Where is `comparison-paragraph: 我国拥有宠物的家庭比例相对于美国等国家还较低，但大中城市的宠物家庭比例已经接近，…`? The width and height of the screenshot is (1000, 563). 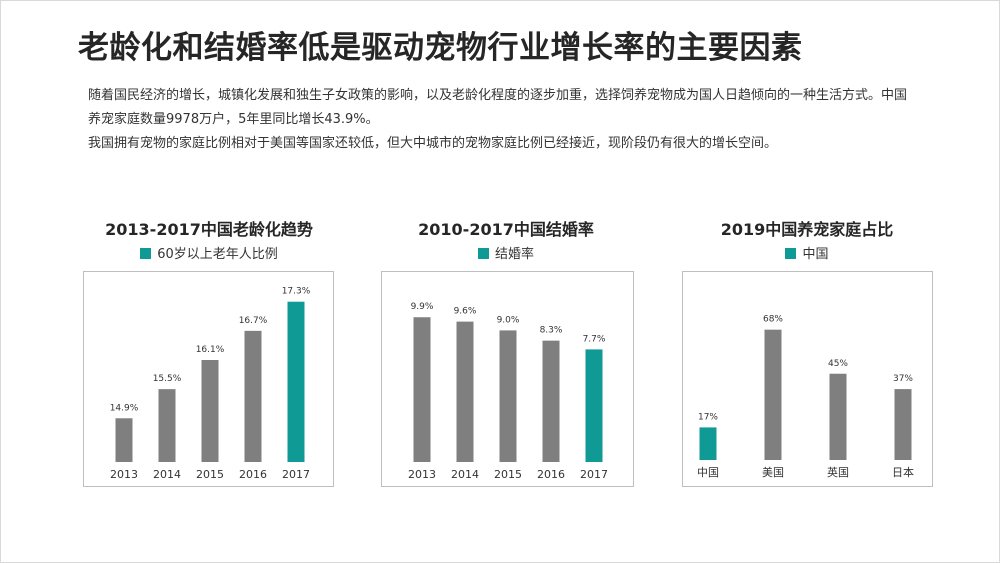 comparison-paragraph: 我国拥有宠物的家庭比例相对于美国等国家还较低，但大中城市的宠物家庭比例已经接近，… is located at coordinates (433, 143).